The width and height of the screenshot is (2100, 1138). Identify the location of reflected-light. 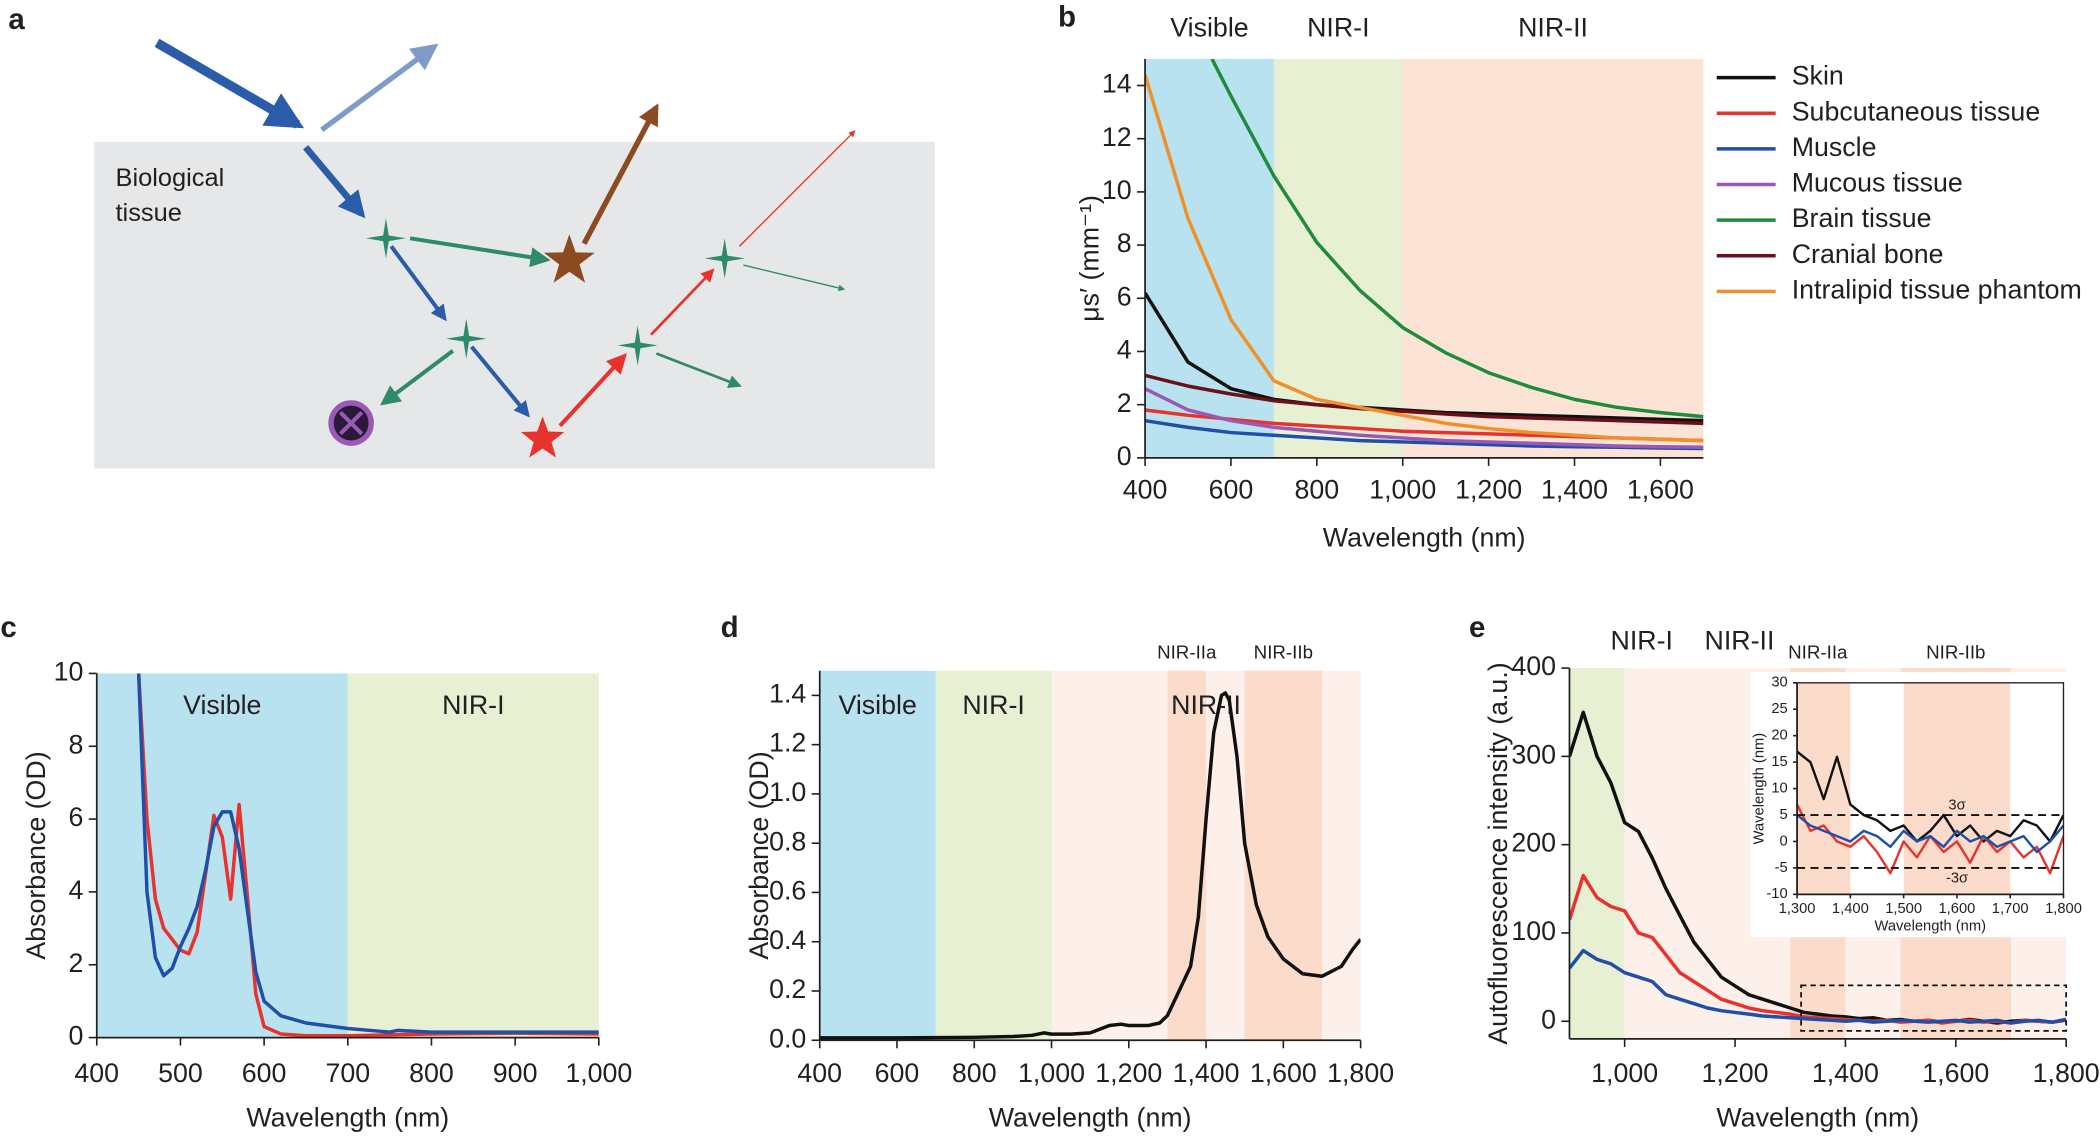
(379, 88).